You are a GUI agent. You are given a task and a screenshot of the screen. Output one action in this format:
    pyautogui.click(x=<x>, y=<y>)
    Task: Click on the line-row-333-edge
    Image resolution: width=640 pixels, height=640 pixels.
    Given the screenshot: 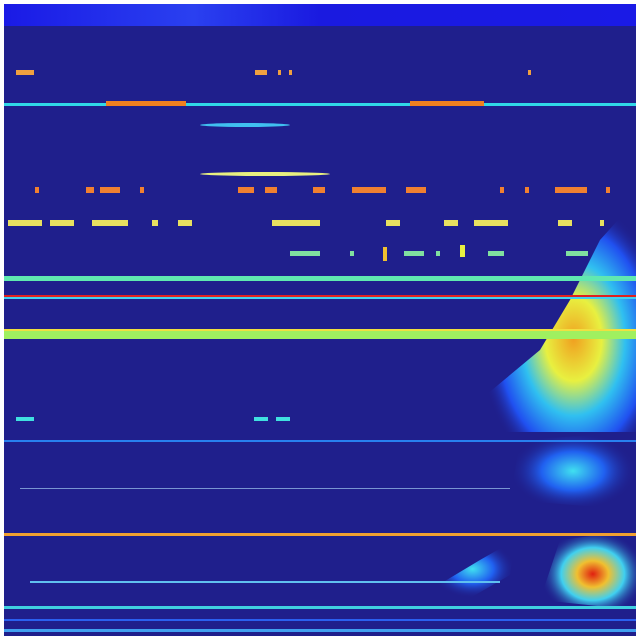 What is the action you would take?
    pyautogui.click(x=320, y=330)
    